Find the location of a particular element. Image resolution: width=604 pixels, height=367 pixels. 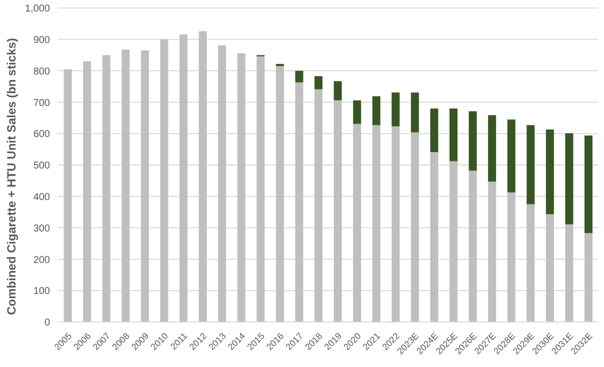

y-tick-label: 600 is located at coordinates (41, 134).